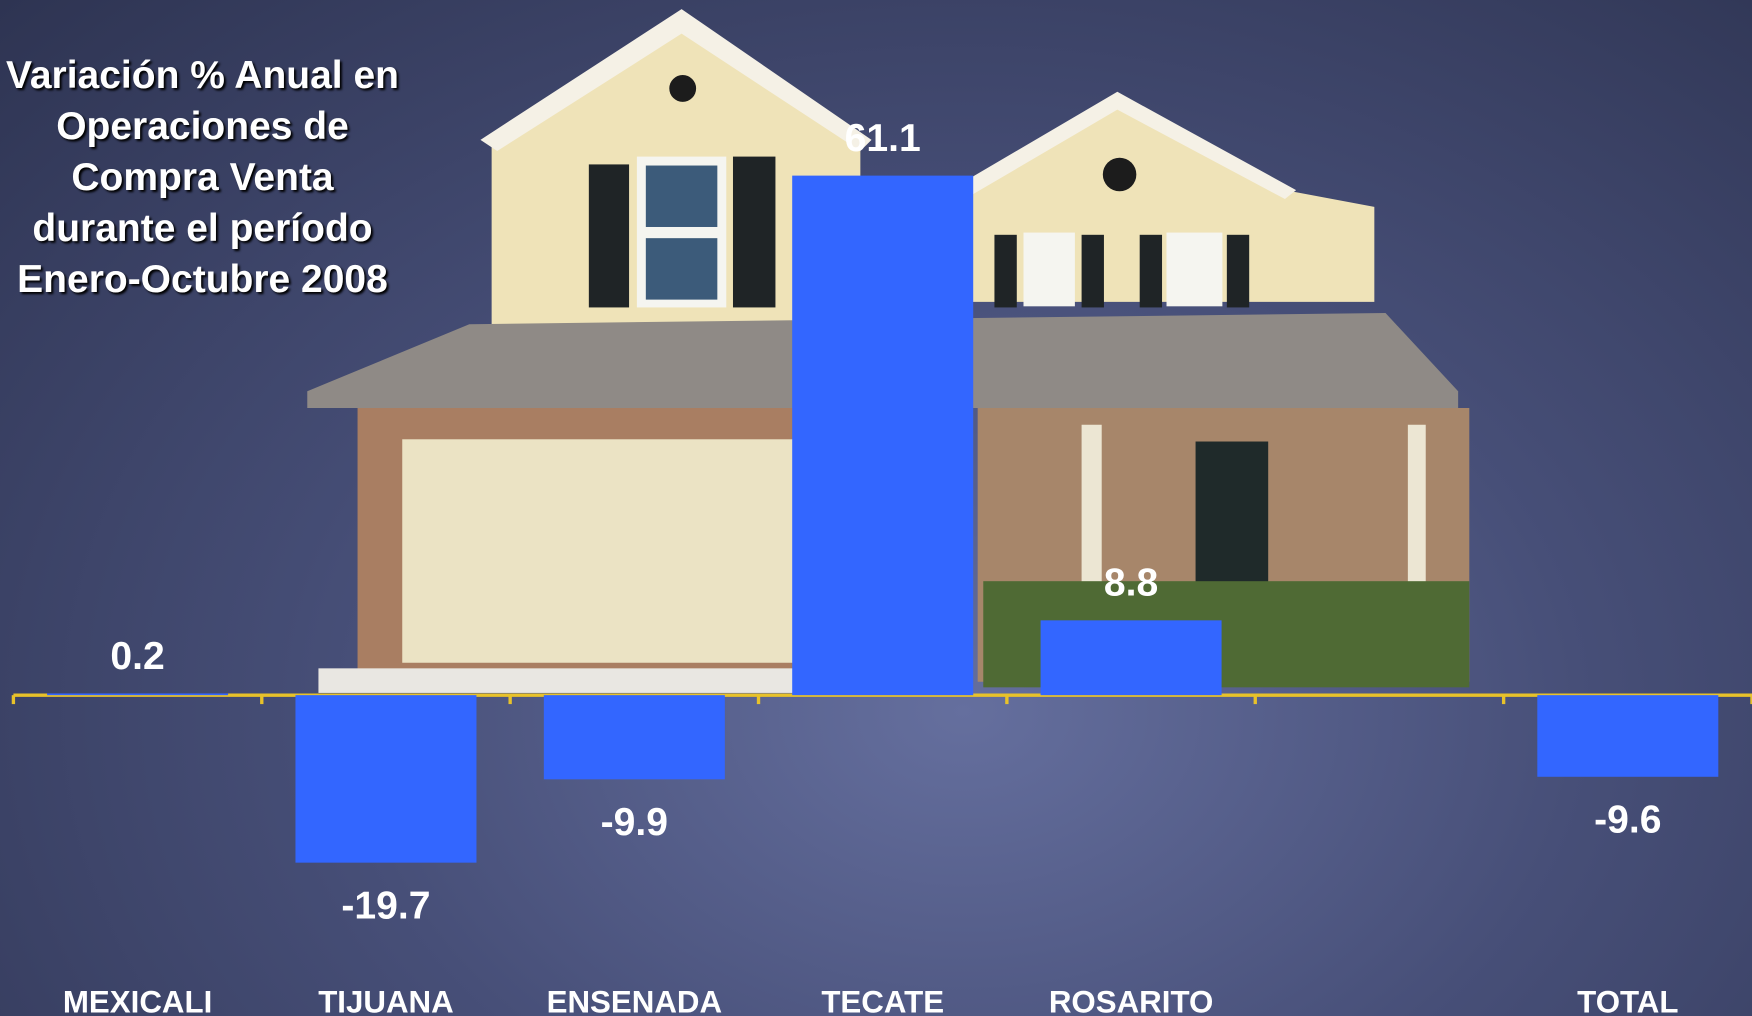  What do you see at coordinates (1627, 820) in the screenshot?
I see `data-label: -9.6` at bounding box center [1627, 820].